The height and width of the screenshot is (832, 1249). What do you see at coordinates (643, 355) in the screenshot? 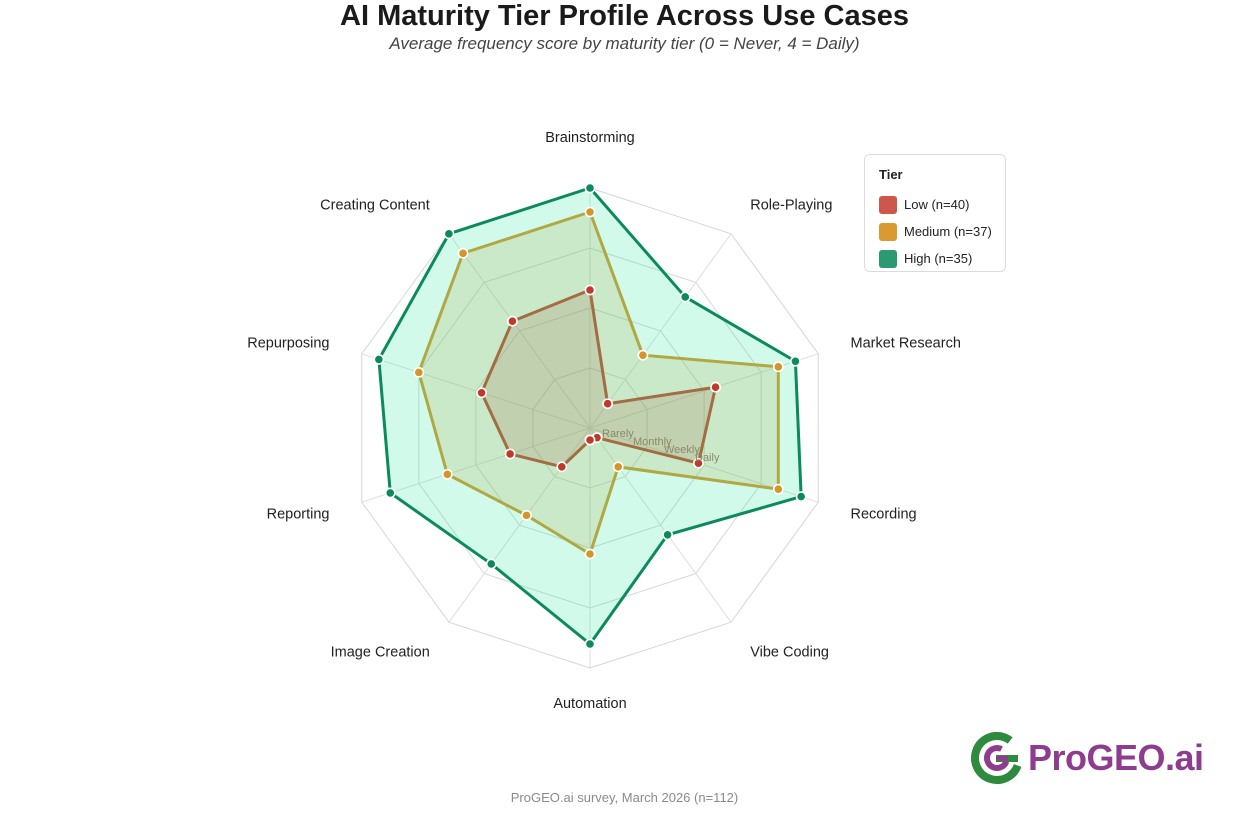
I see `point-medium-role-playing` at bounding box center [643, 355].